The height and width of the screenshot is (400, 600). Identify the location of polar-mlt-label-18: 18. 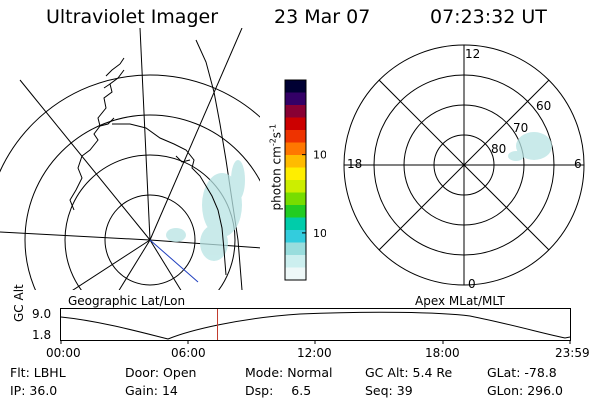
(355, 164).